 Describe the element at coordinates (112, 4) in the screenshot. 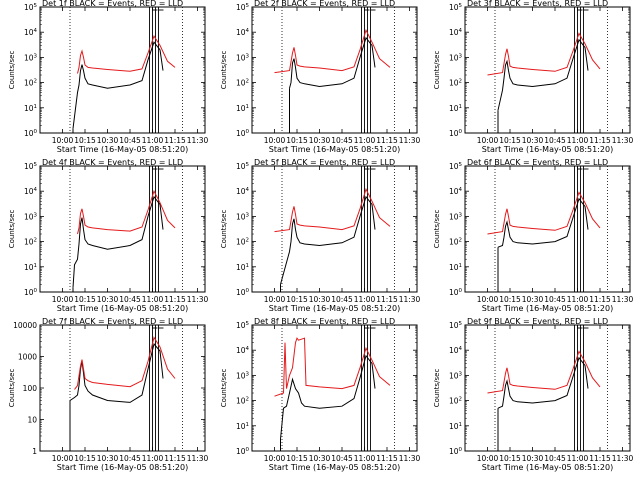

I see `panel-title: Det 1f BLACK = Events, RED = LLD` at that location.